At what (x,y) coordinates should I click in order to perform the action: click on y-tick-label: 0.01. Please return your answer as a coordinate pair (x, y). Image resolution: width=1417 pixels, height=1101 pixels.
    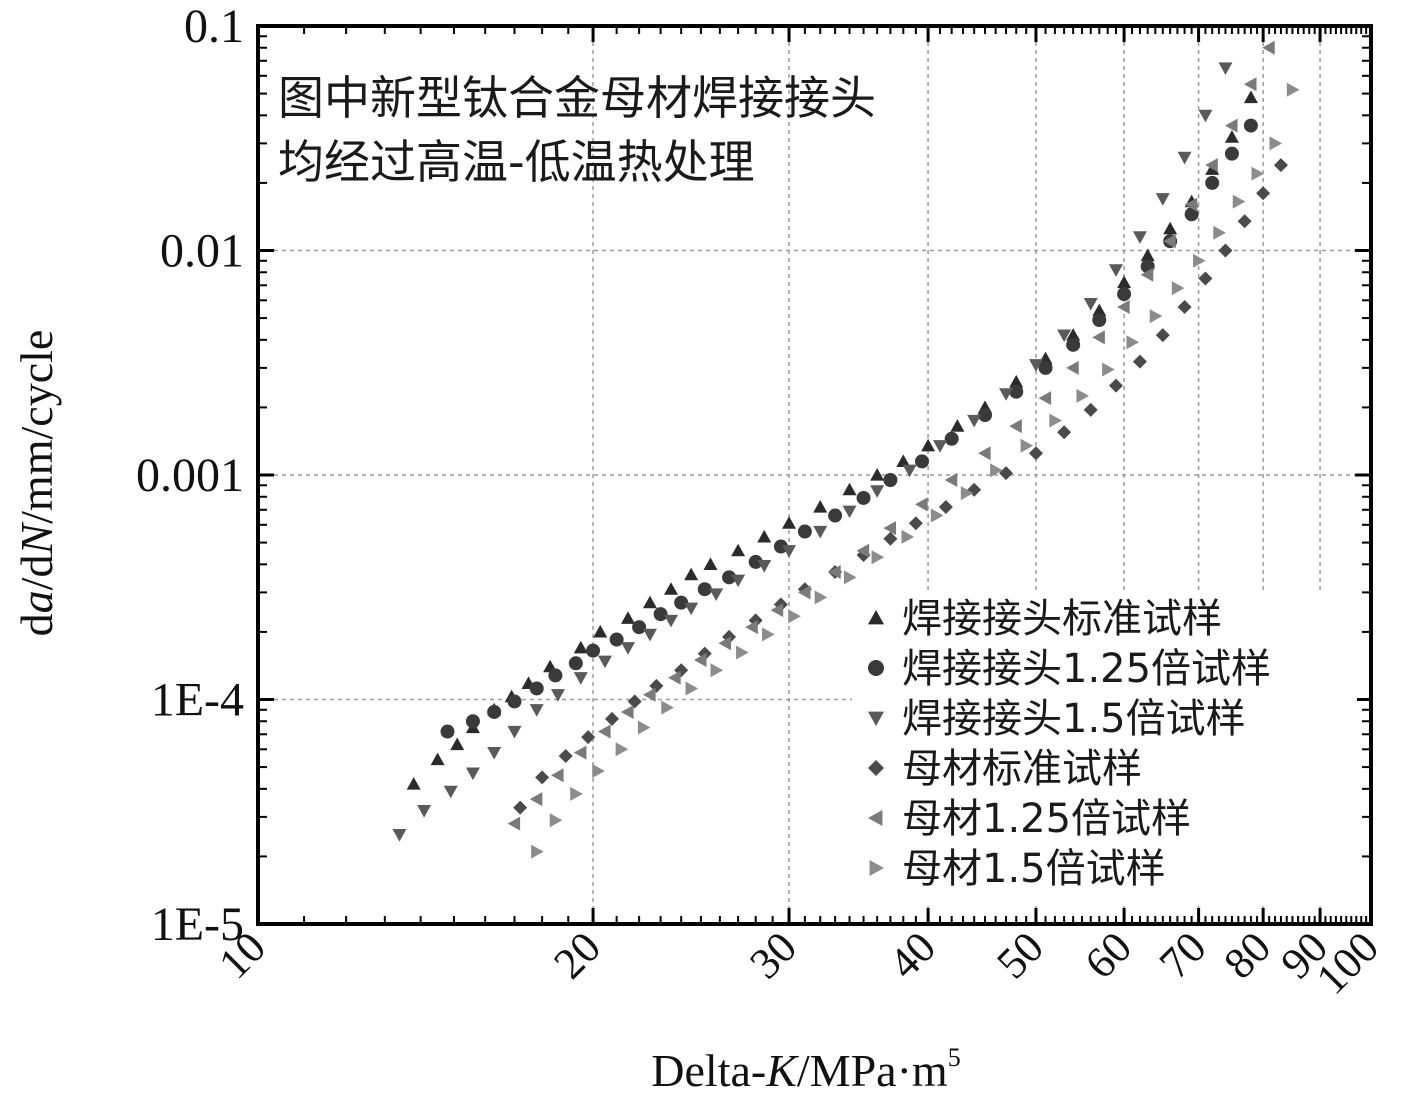
    Looking at the image, I should click on (202, 251).